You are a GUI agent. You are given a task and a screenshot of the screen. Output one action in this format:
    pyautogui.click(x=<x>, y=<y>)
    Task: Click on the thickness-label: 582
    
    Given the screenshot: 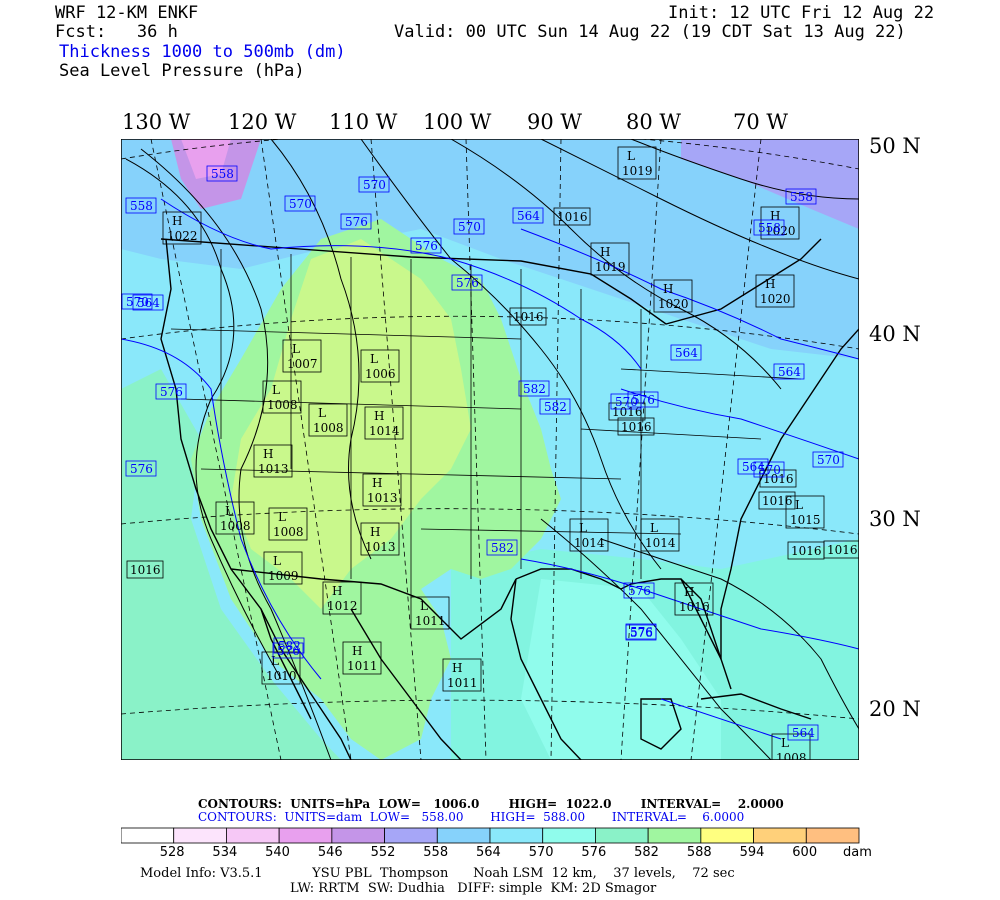 What is the action you would take?
    pyautogui.click(x=534, y=389)
    